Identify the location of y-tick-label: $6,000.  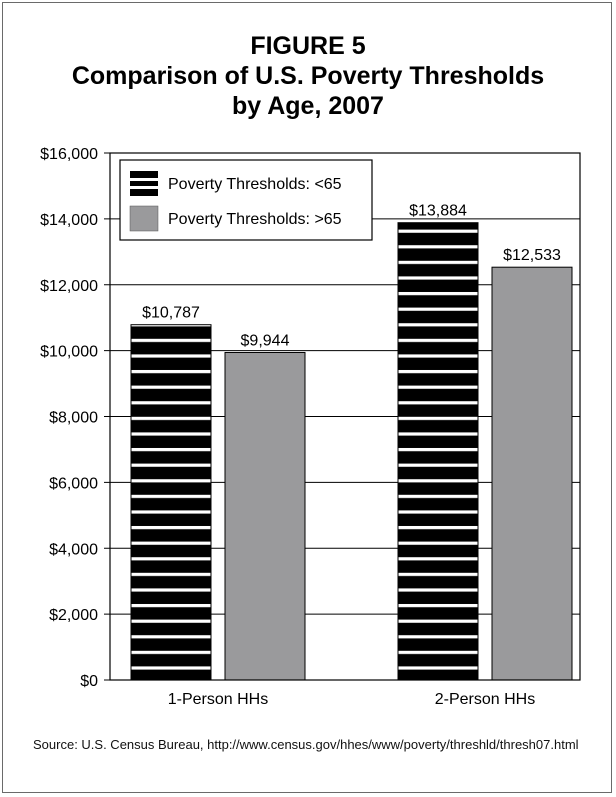
(73, 483).